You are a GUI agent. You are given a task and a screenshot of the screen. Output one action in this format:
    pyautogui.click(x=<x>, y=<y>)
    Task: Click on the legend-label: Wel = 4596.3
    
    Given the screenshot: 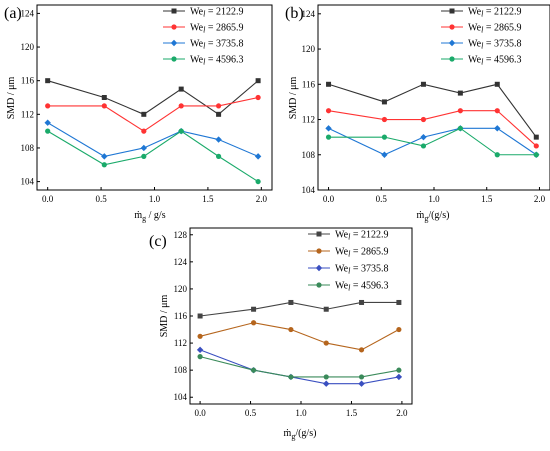 What is the action you would take?
    pyautogui.click(x=216, y=61)
    